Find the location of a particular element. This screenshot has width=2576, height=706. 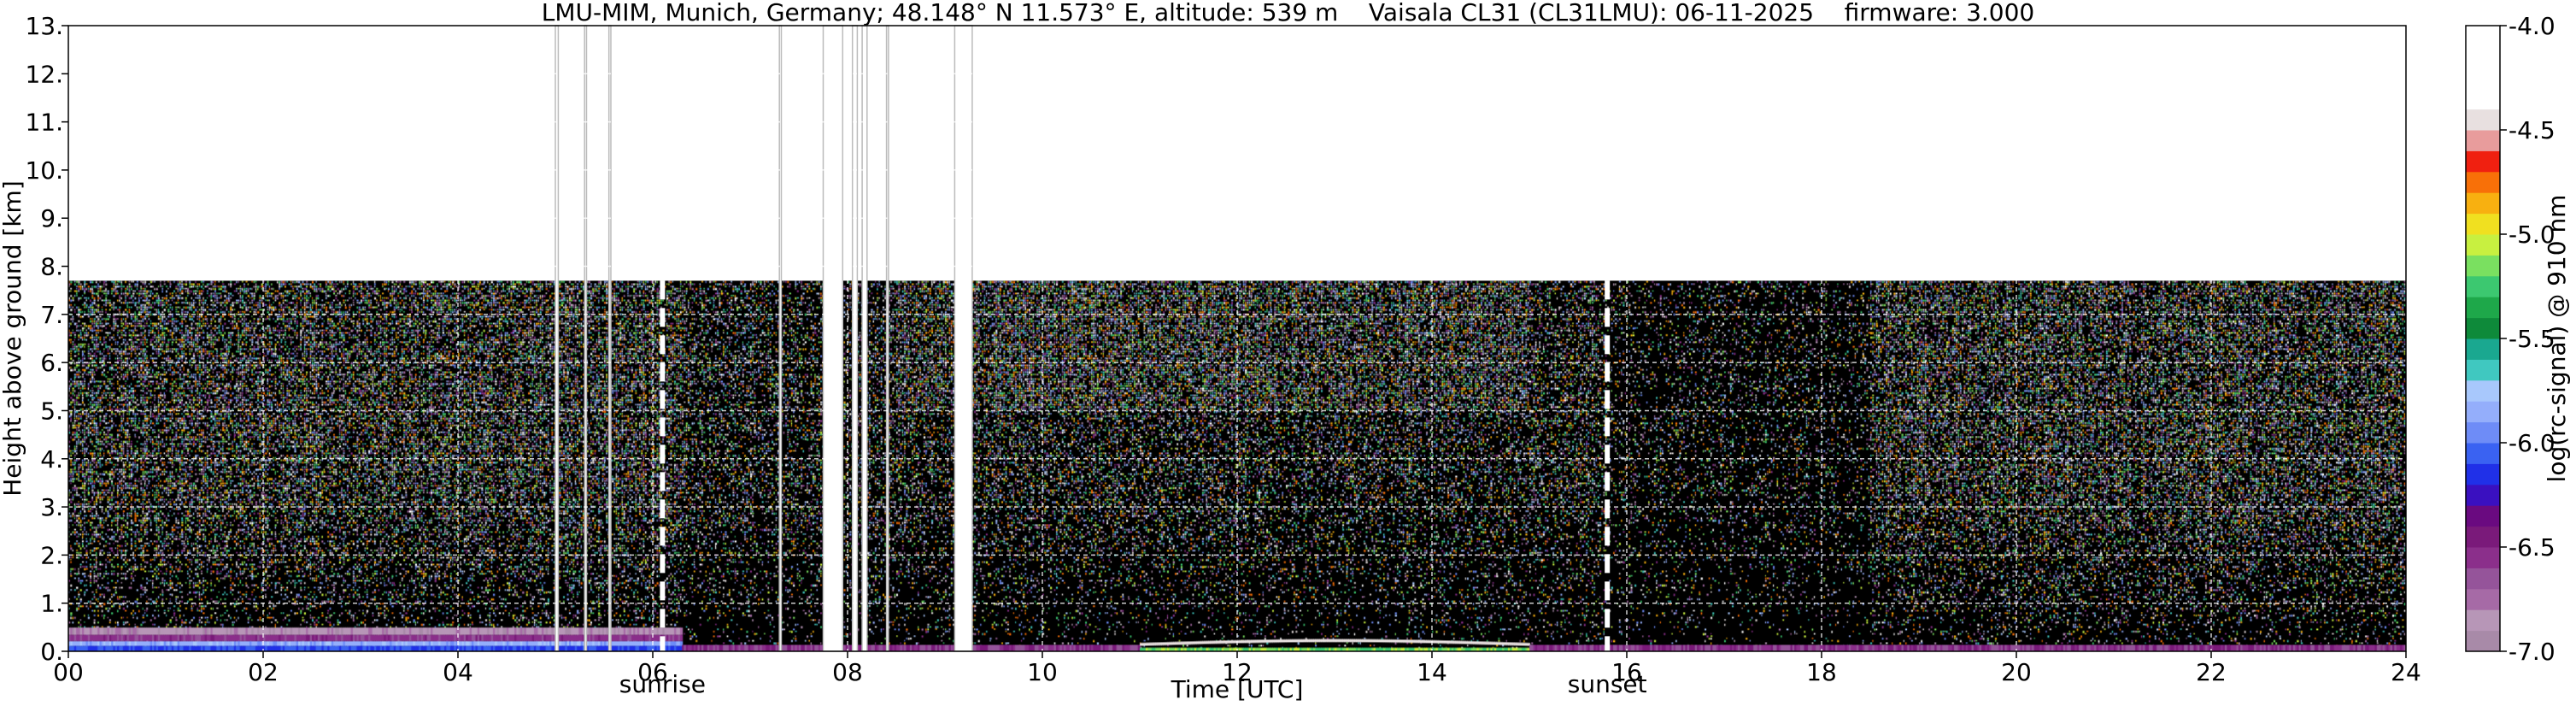

y-tick-label: 12. is located at coordinates (44, 74).